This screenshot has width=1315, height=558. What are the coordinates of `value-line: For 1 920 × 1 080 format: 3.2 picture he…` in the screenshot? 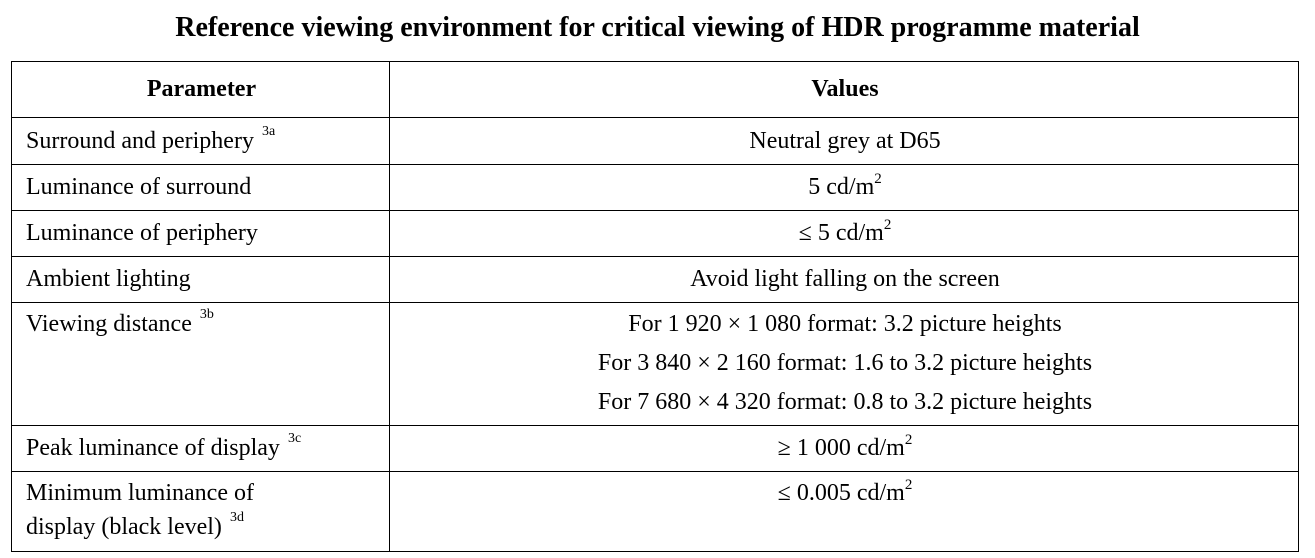 It's located at (845, 324).